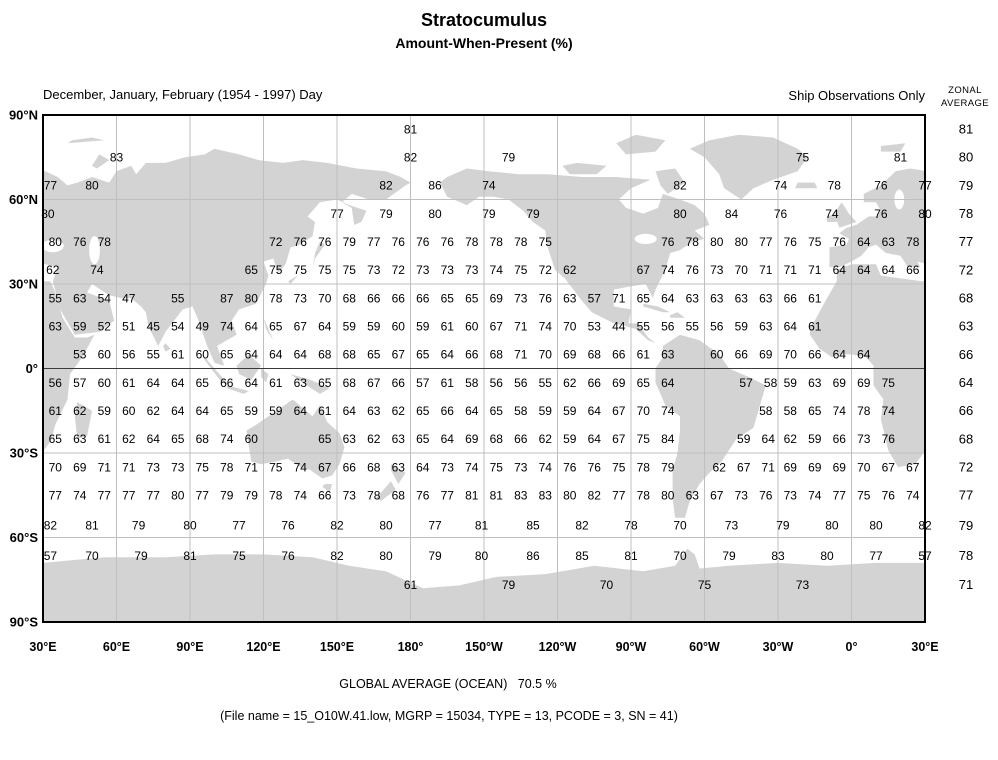 The height and width of the screenshot is (760, 998). I want to click on cell-value: 82, so click(582, 526).